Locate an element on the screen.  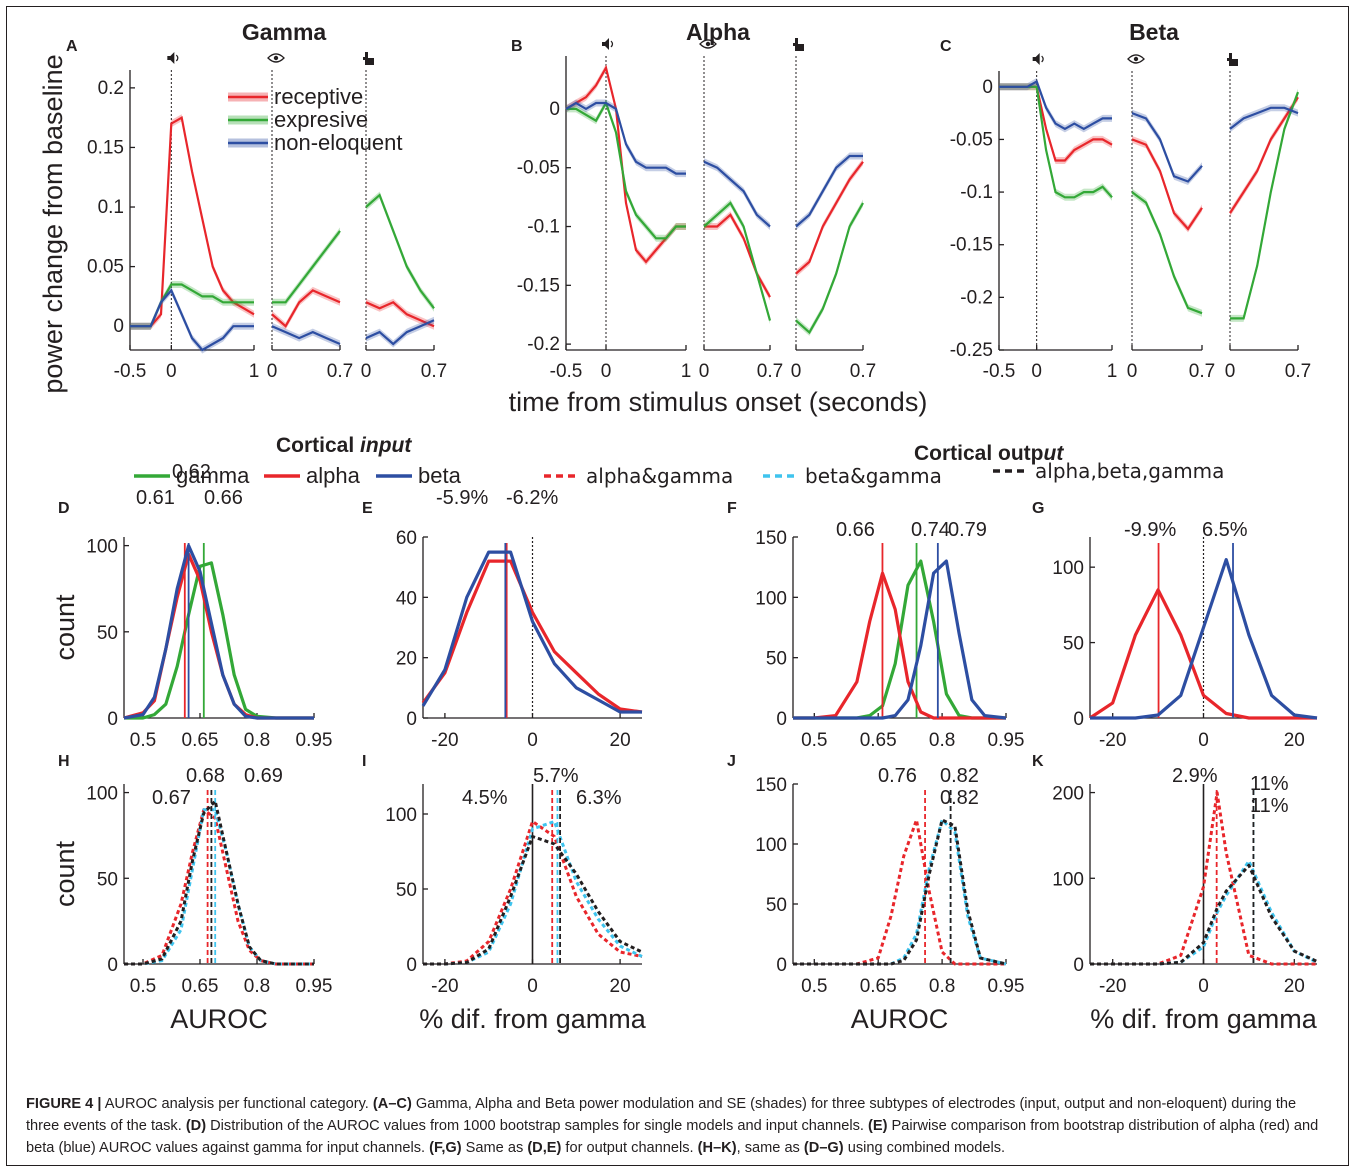
y-tick-label: 0.2 is located at coordinates (111, 88).